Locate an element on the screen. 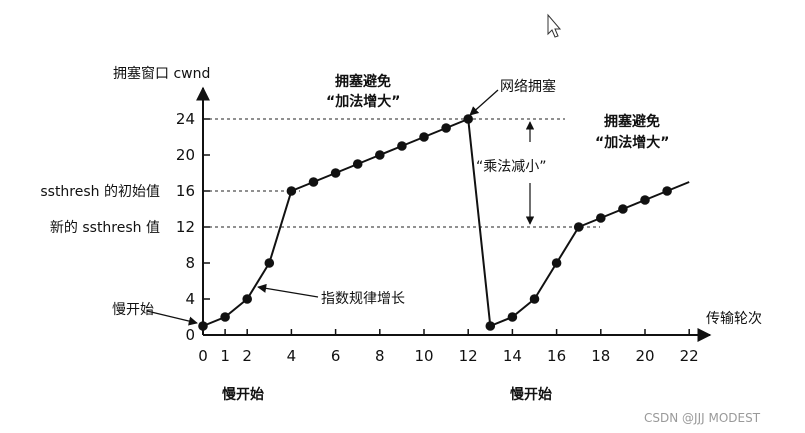 This screenshot has width=805, height=433. y-ticks: 0 4 8 12 16 20 24 is located at coordinates (193, 227).